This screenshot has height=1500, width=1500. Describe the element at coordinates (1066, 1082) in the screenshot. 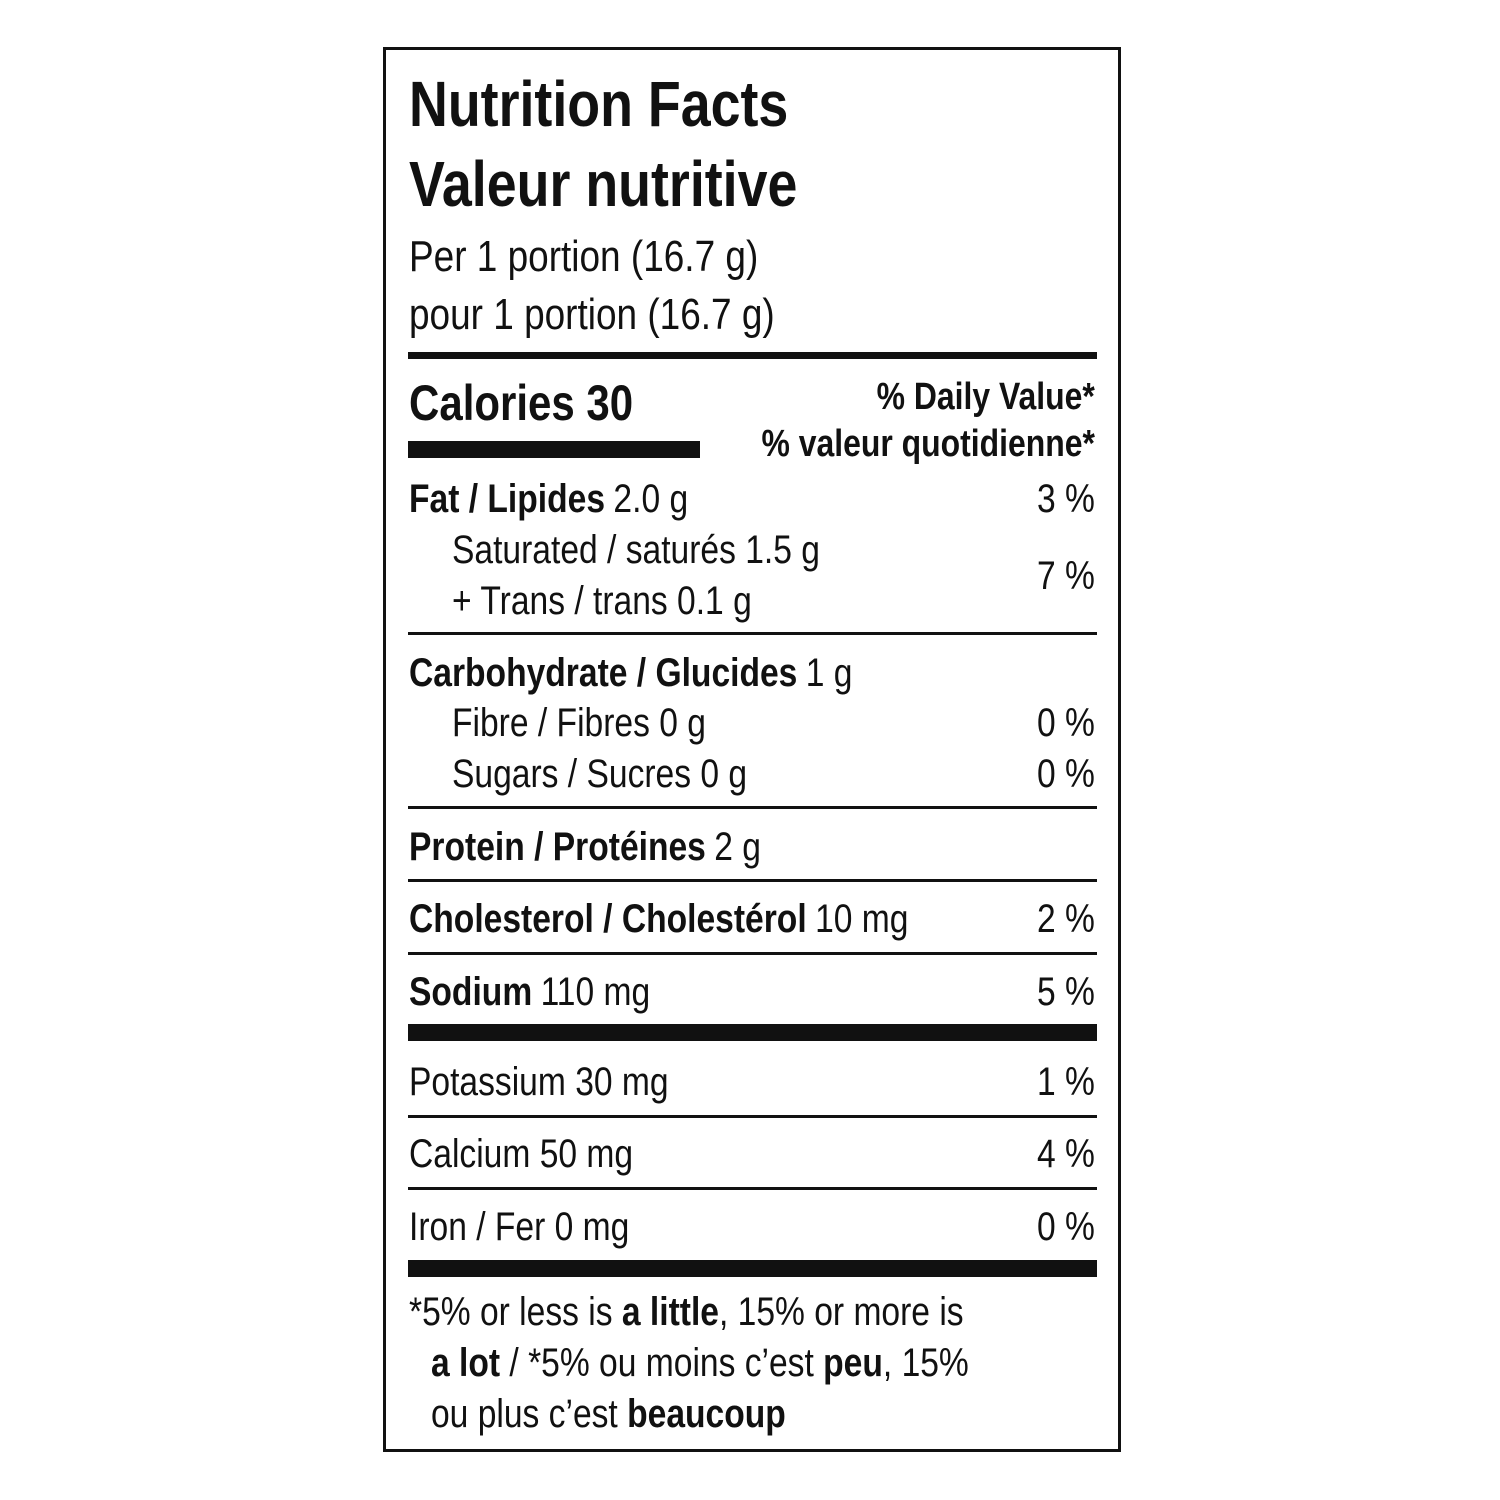

I see `daily-value: 1 %` at that location.